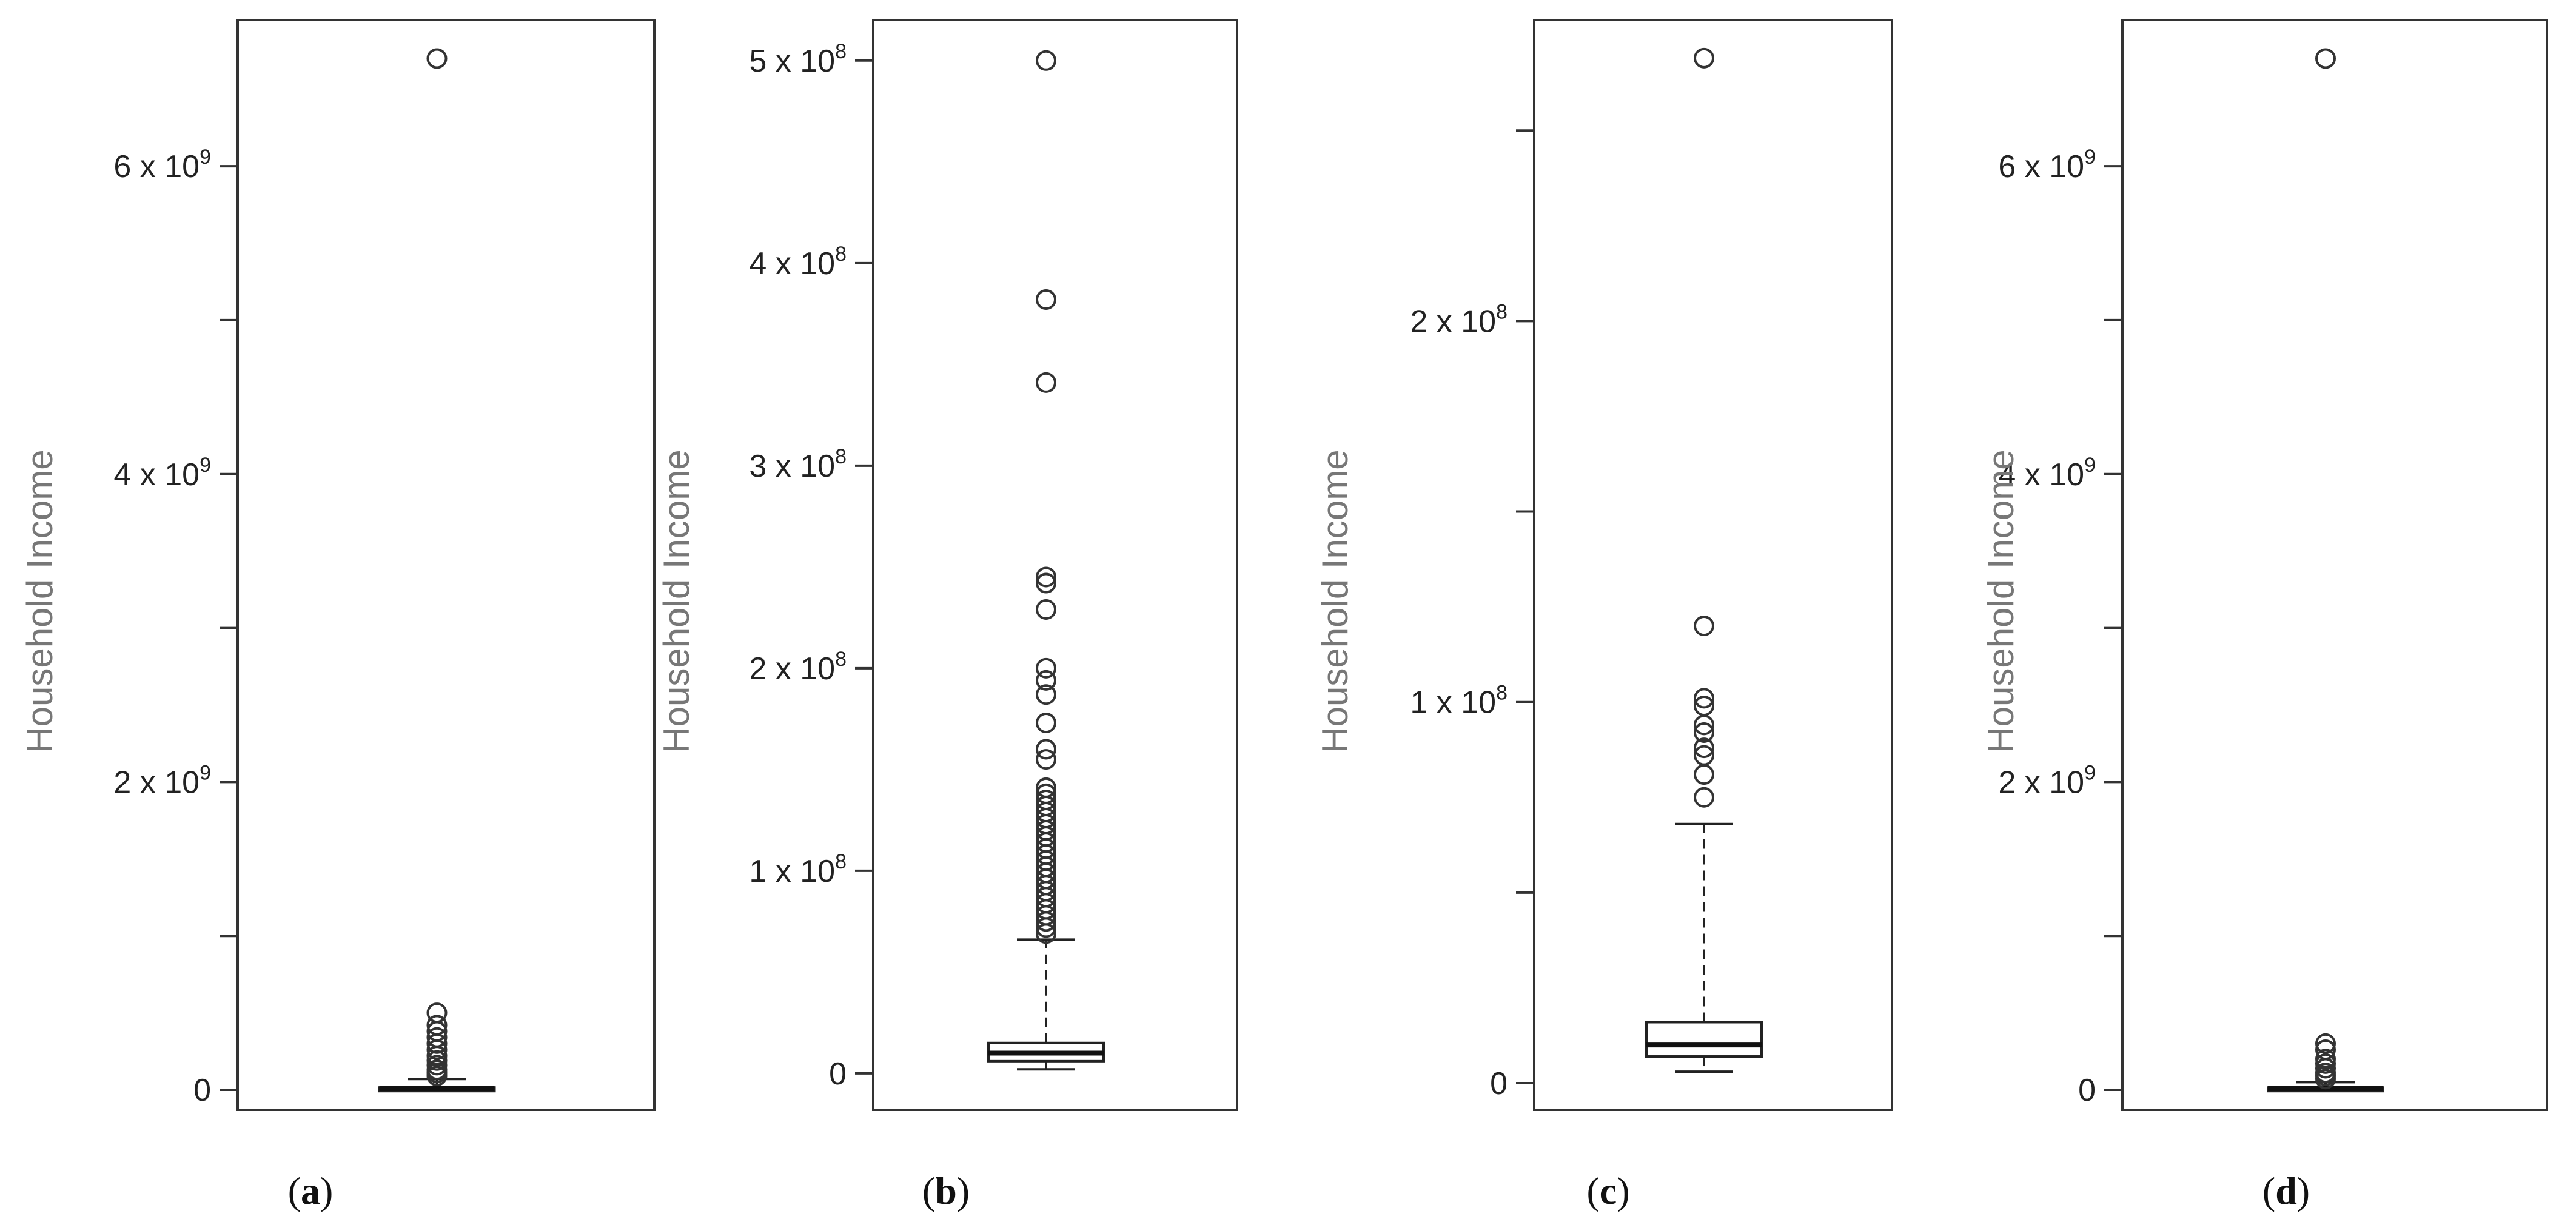 This screenshot has height=1222, width=2576. What do you see at coordinates (2286, 1190) in the screenshot?
I see `panel-caption: (d)` at bounding box center [2286, 1190].